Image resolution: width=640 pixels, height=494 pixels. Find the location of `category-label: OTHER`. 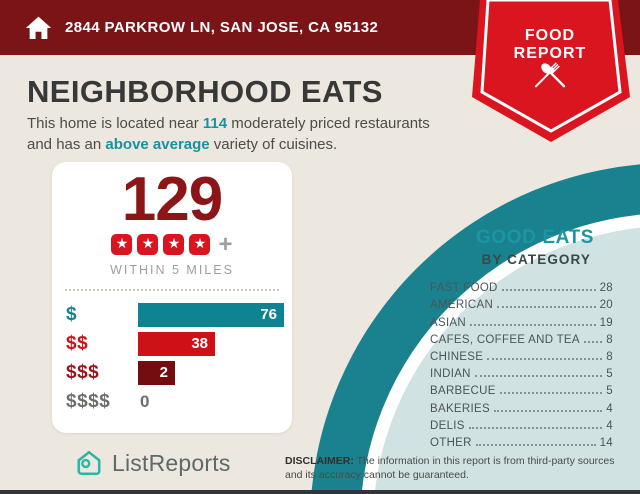

category-label: OTHER is located at coordinates (451, 442).